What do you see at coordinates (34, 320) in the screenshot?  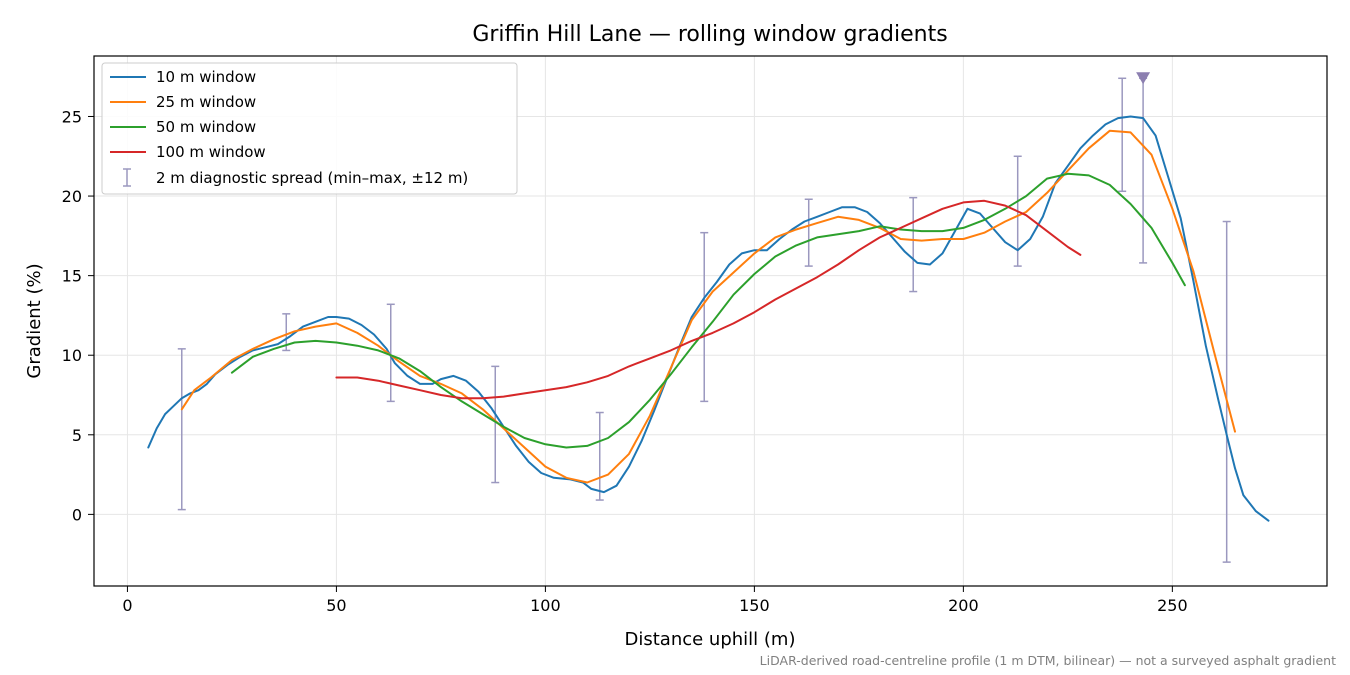 I see `y-axis-label: Gradient (%)` at bounding box center [34, 320].